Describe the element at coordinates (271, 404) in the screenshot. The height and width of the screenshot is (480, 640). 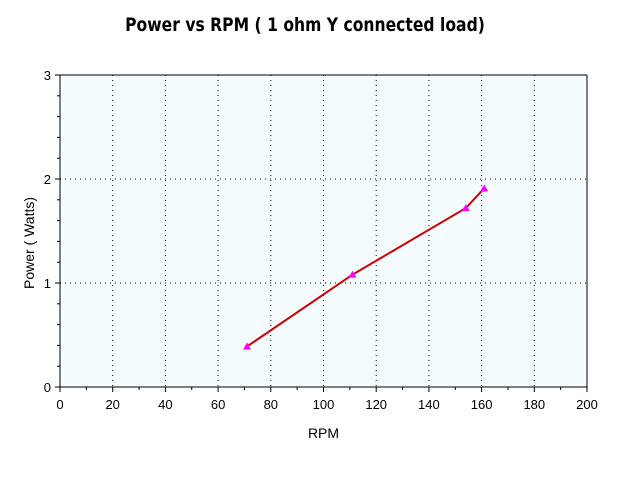
I see `x-tick-label: 80` at that location.